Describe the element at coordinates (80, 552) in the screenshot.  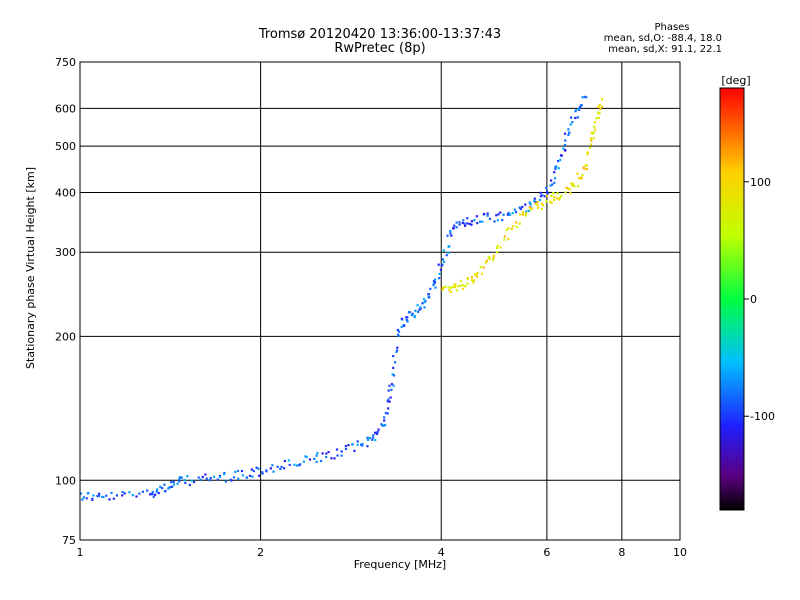
I see `x-tick-label: 1` at that location.